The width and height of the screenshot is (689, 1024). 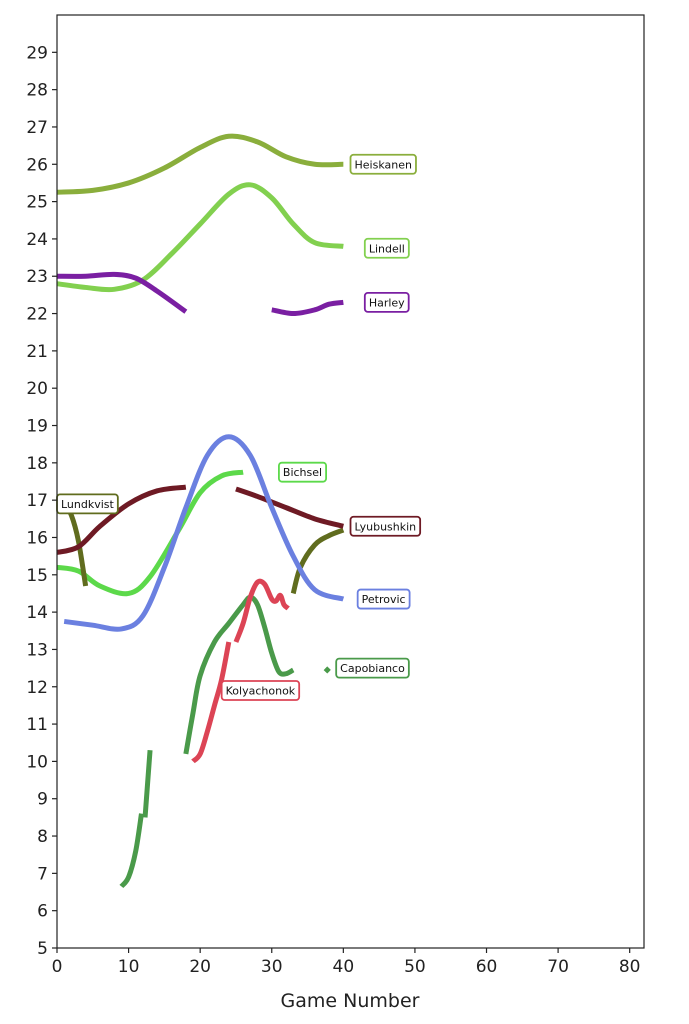 I want to click on series-label-box-lindell, so click(x=386, y=248).